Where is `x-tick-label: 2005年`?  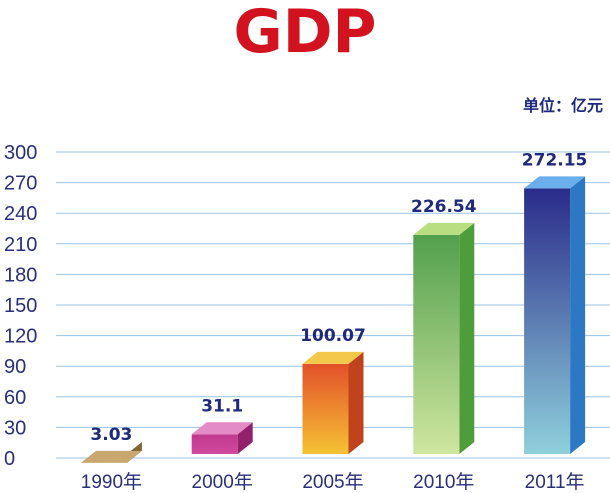 x-tick-label: 2005年 is located at coordinates (332, 482).